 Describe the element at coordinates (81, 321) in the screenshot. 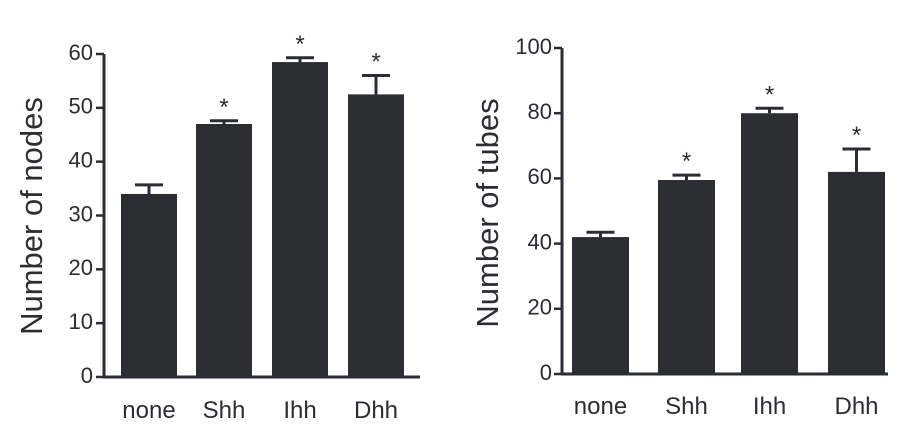

I see `y-tick-label: 10` at that location.